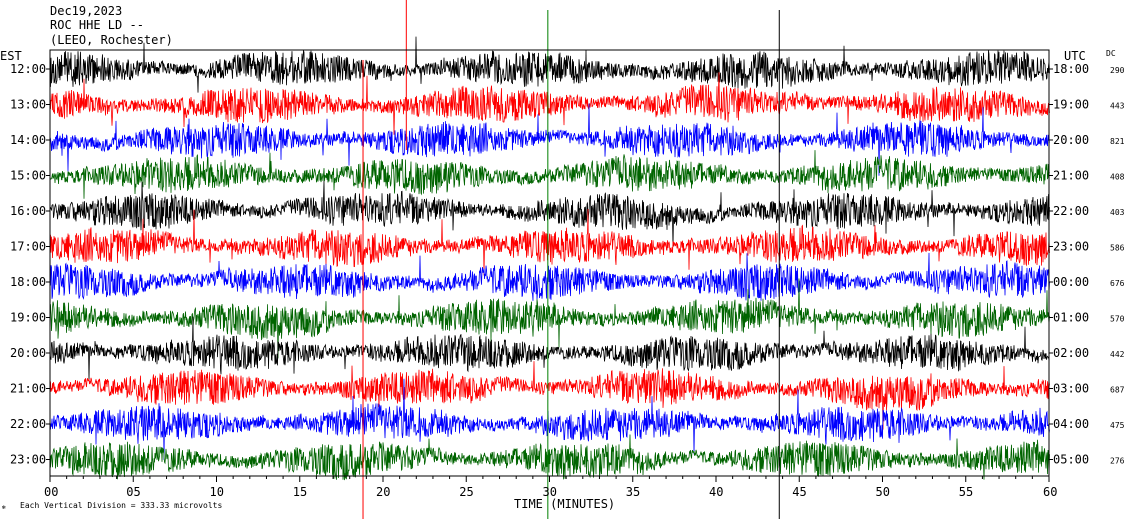  What do you see at coordinates (1117, 177) in the screenshot?
I see `dc-value-label: 408` at bounding box center [1117, 177].